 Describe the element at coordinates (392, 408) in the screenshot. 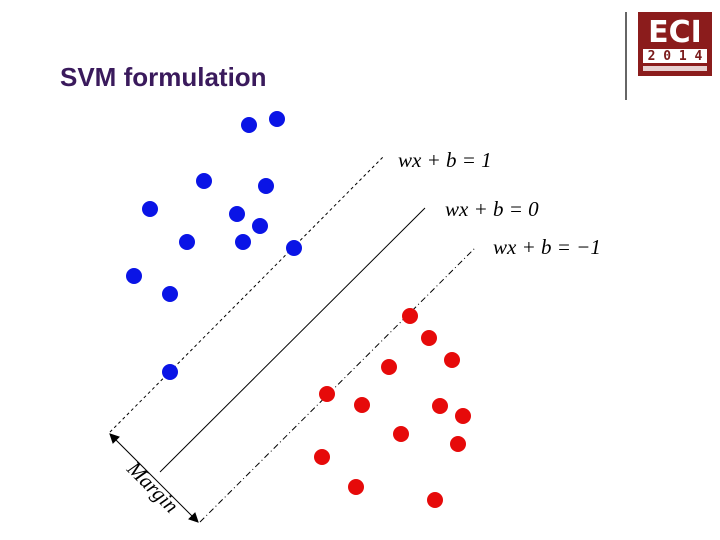

I see `red-points` at that location.